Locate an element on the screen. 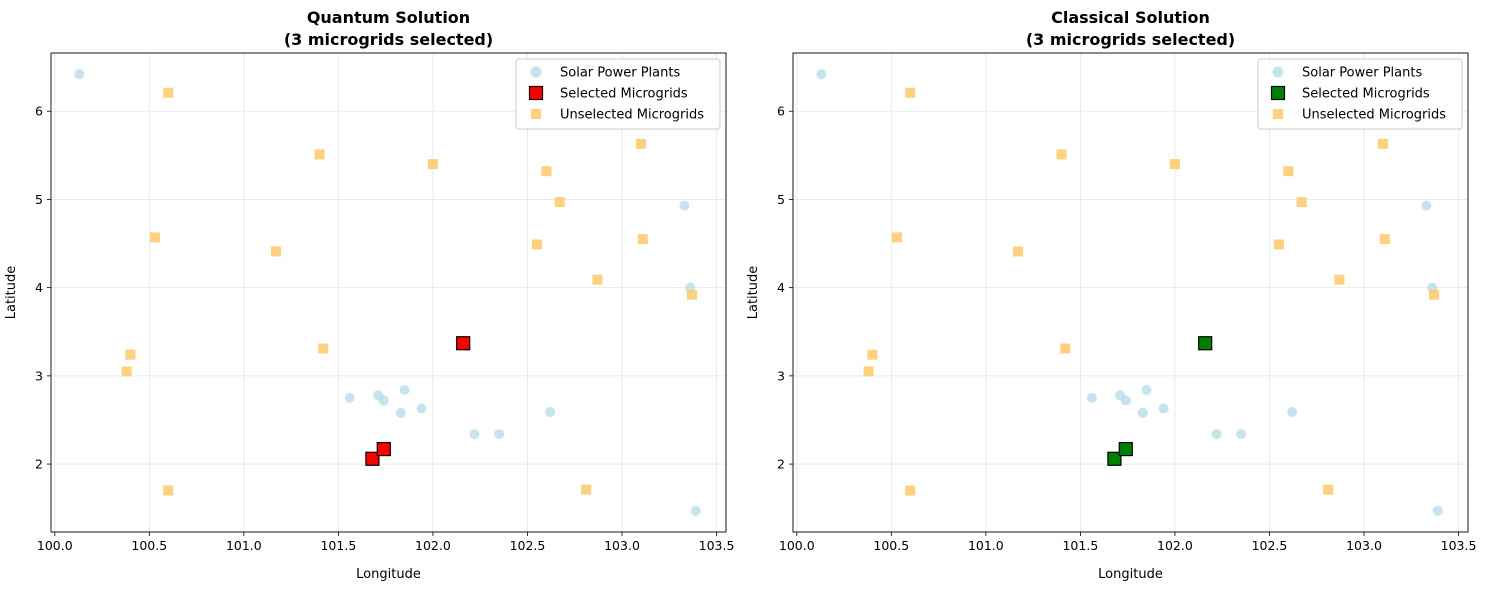  chart-title-line1: Classical Solution is located at coordinates (1130, 17).